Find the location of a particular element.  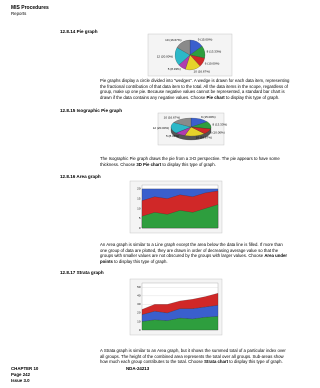

y-tick-label: 5 is located at coordinates (140, 218).